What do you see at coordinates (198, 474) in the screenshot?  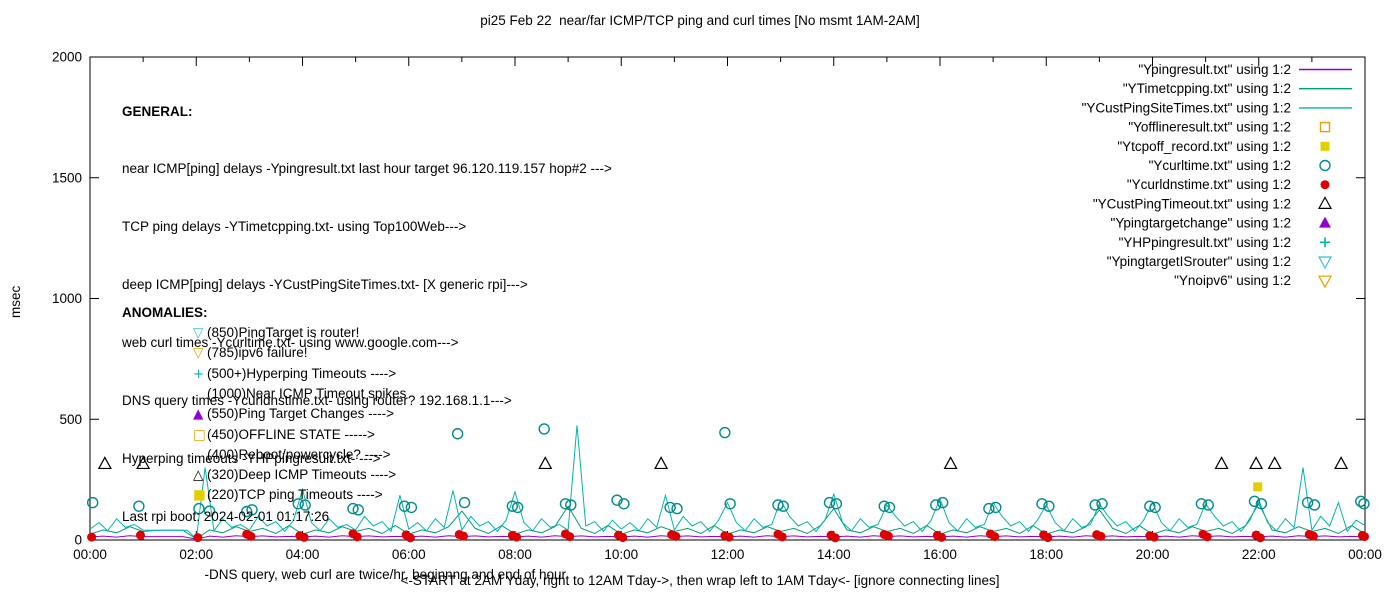 I see `triangle-up-open-icon: △` at bounding box center [198, 474].